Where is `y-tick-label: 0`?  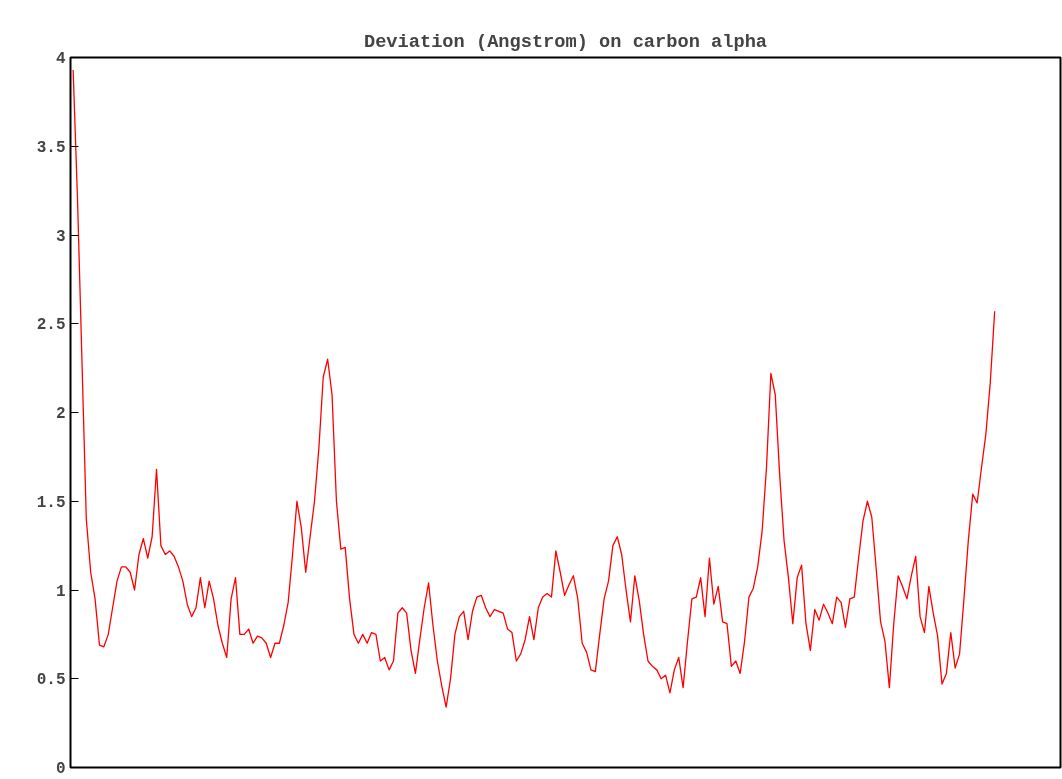
y-tick-label: 0 is located at coordinates (60, 769).